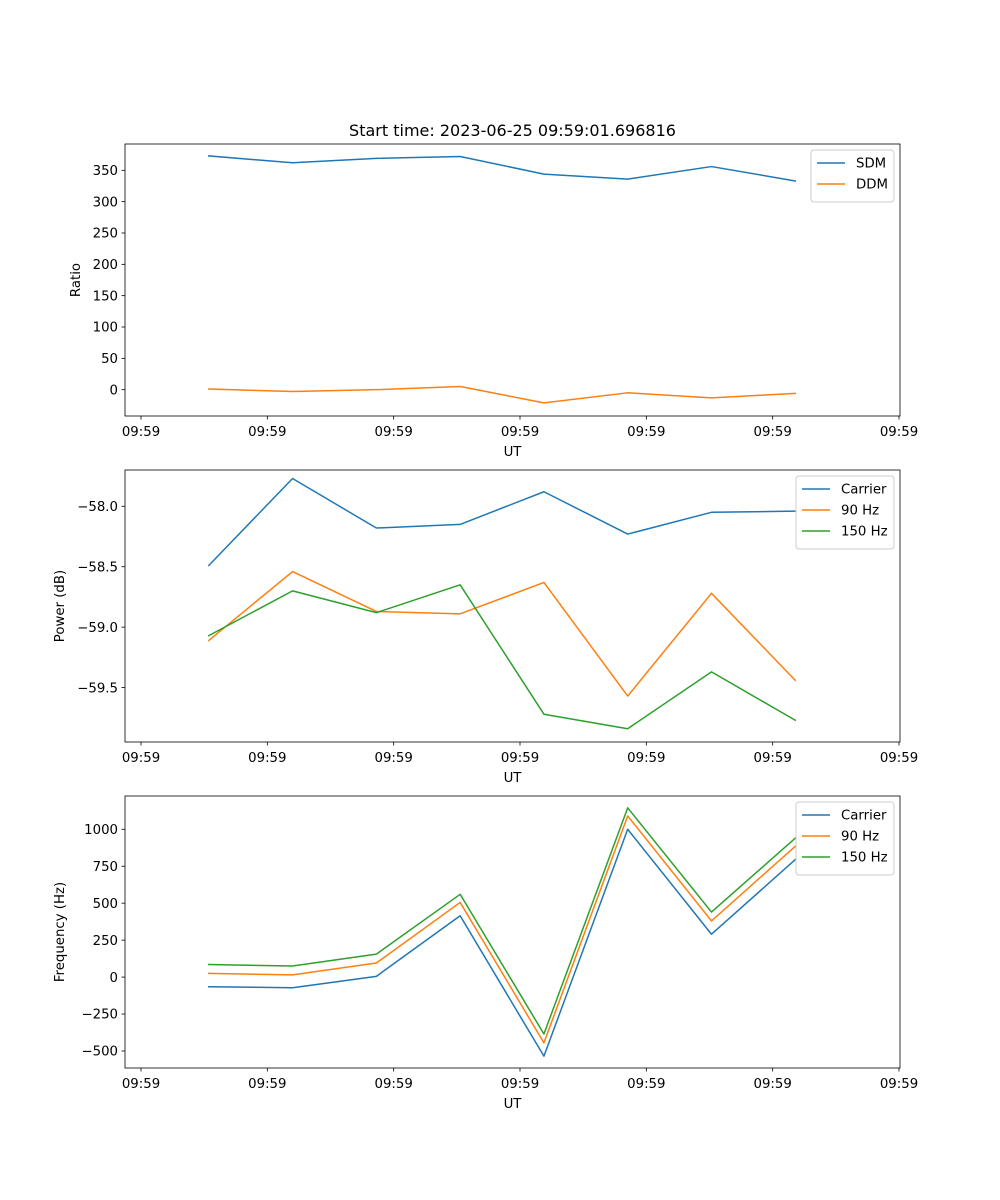 The image size is (1000, 1200). Describe the element at coordinates (513, 452) in the screenshot. I see `ratio-x-axis-label: UT` at that location.